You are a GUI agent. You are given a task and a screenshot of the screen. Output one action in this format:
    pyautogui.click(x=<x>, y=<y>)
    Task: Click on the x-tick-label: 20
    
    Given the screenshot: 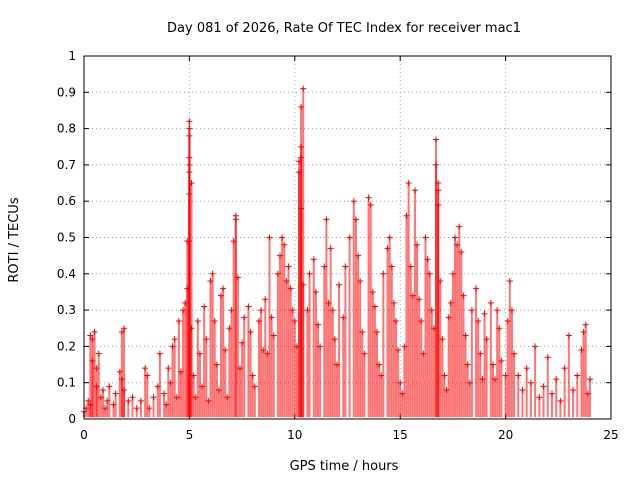 What is the action you would take?
    pyautogui.click(x=505, y=435)
    